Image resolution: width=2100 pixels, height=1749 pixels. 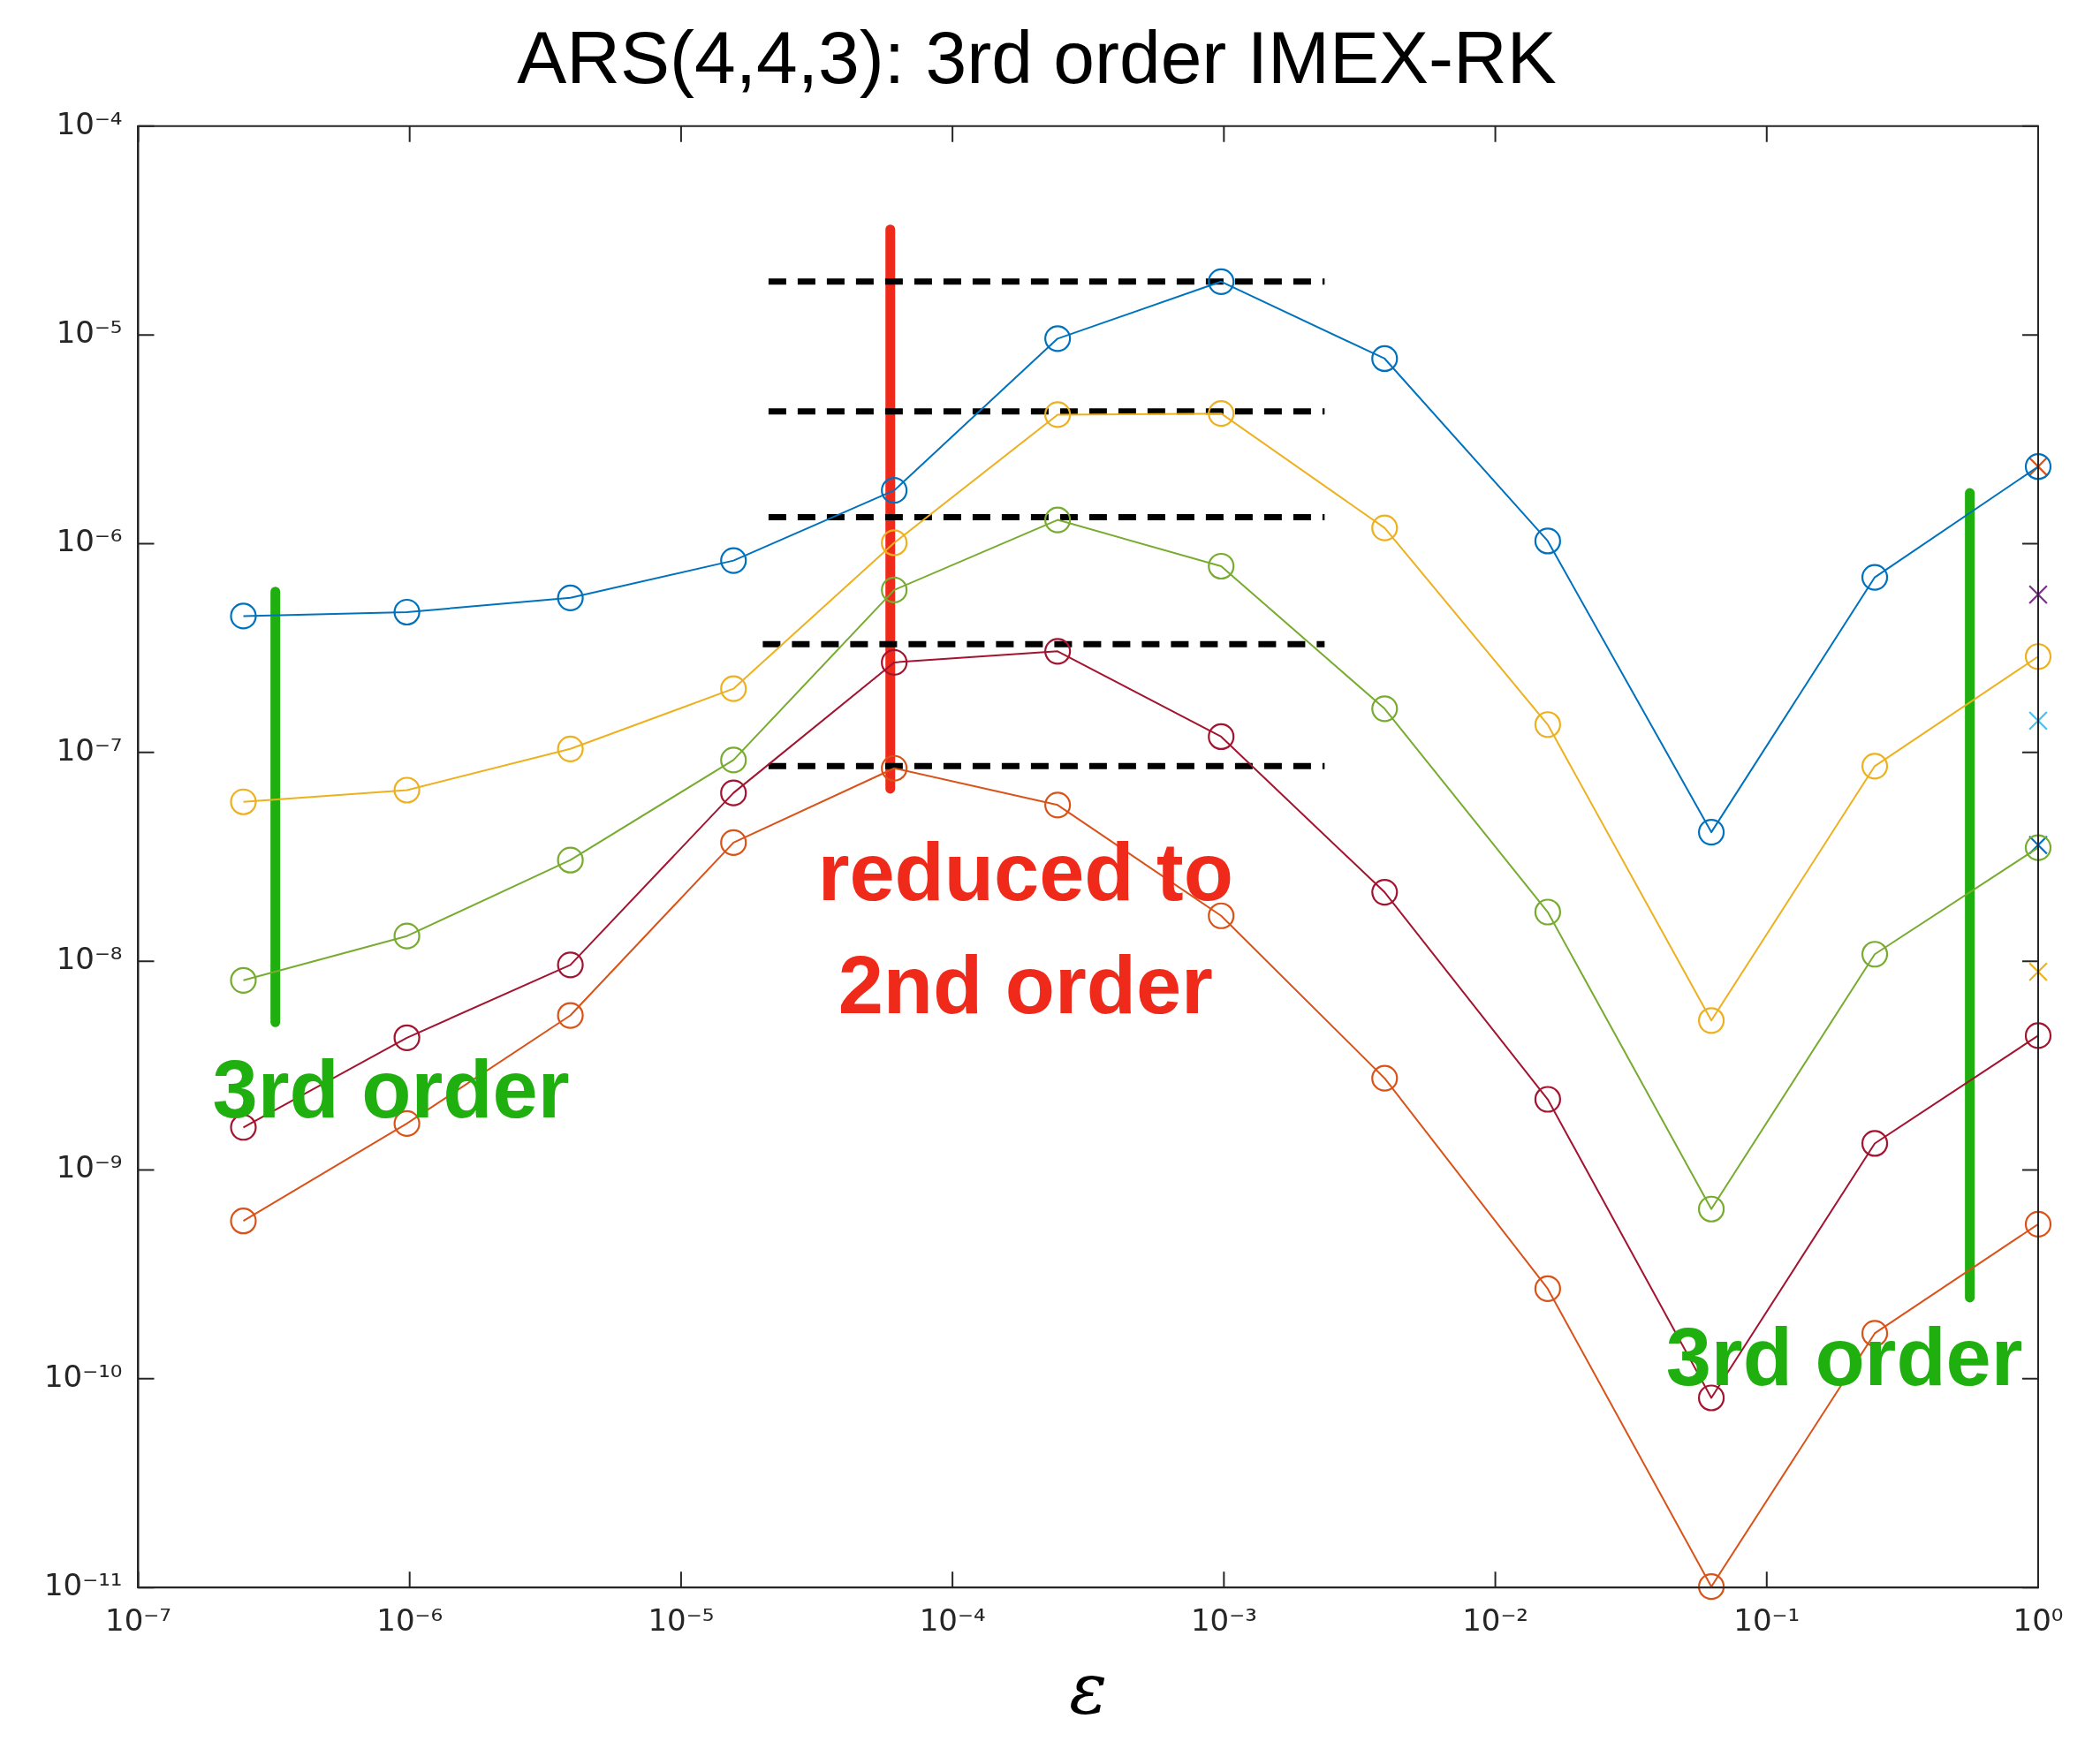 What do you see at coordinates (410, 1620) in the screenshot?
I see `x-tick-label: 10⁻⁶` at bounding box center [410, 1620].